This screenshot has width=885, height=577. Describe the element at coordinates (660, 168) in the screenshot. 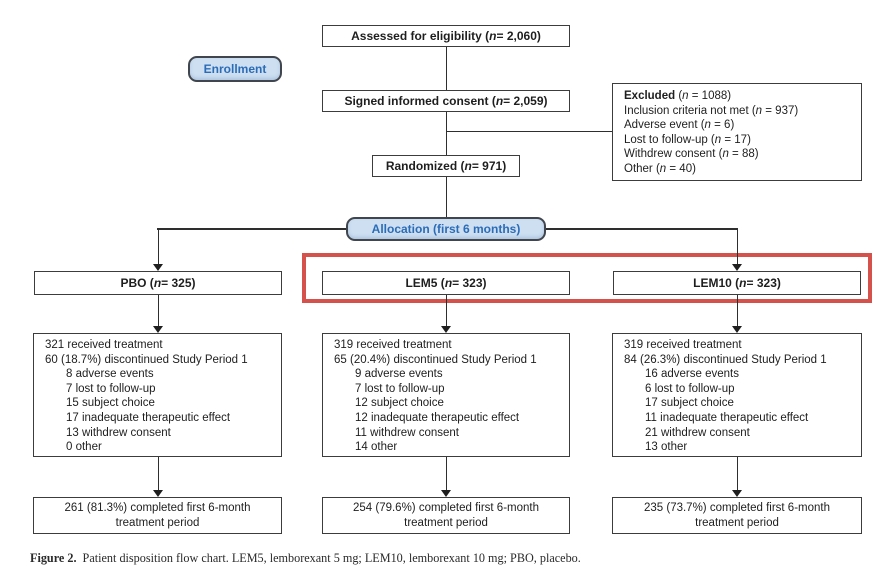

I see `excluded-item: Other (n = 40)` at that location.